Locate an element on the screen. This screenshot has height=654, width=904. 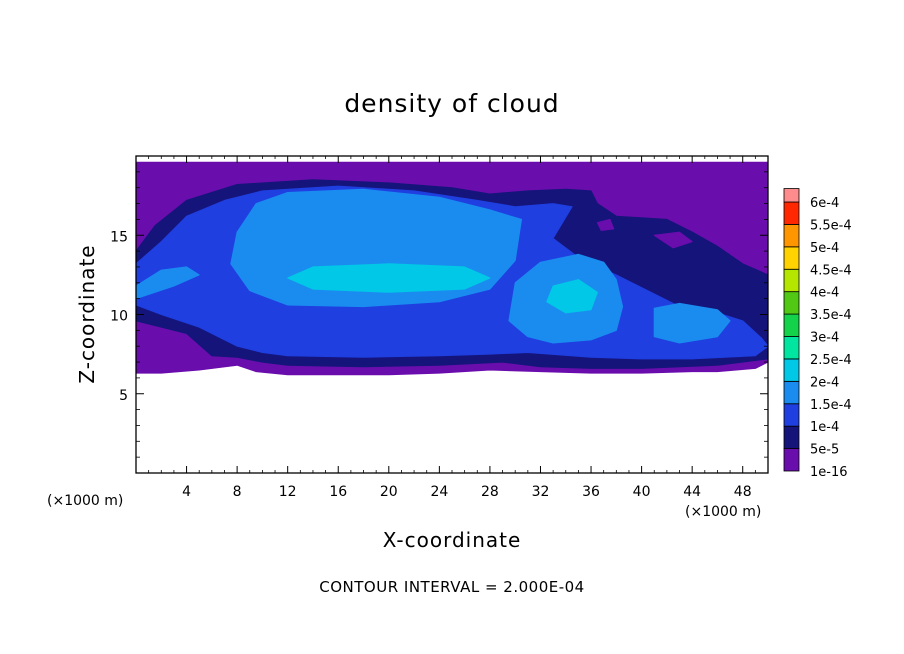
x-tick-label: 40 is located at coordinates (642, 492).